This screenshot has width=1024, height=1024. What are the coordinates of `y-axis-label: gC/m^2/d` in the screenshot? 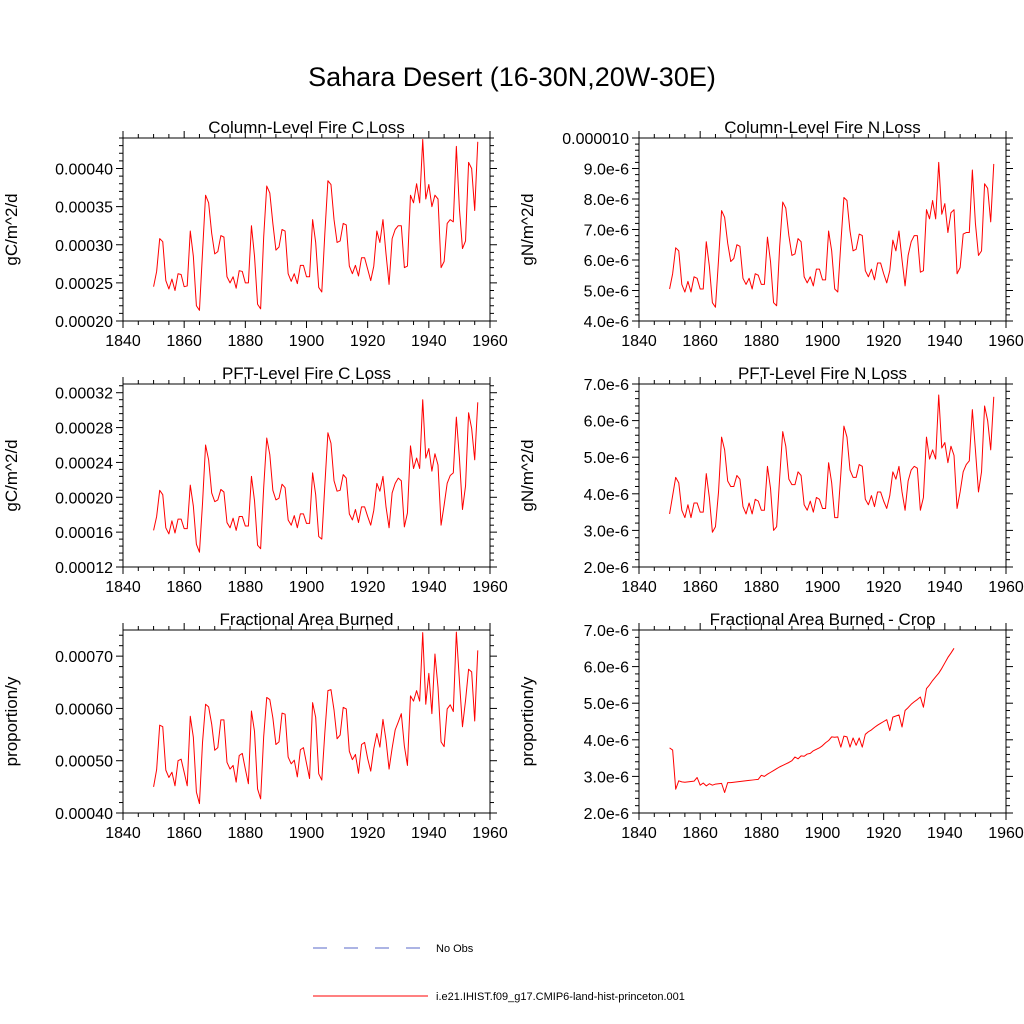 It's located at (11, 229).